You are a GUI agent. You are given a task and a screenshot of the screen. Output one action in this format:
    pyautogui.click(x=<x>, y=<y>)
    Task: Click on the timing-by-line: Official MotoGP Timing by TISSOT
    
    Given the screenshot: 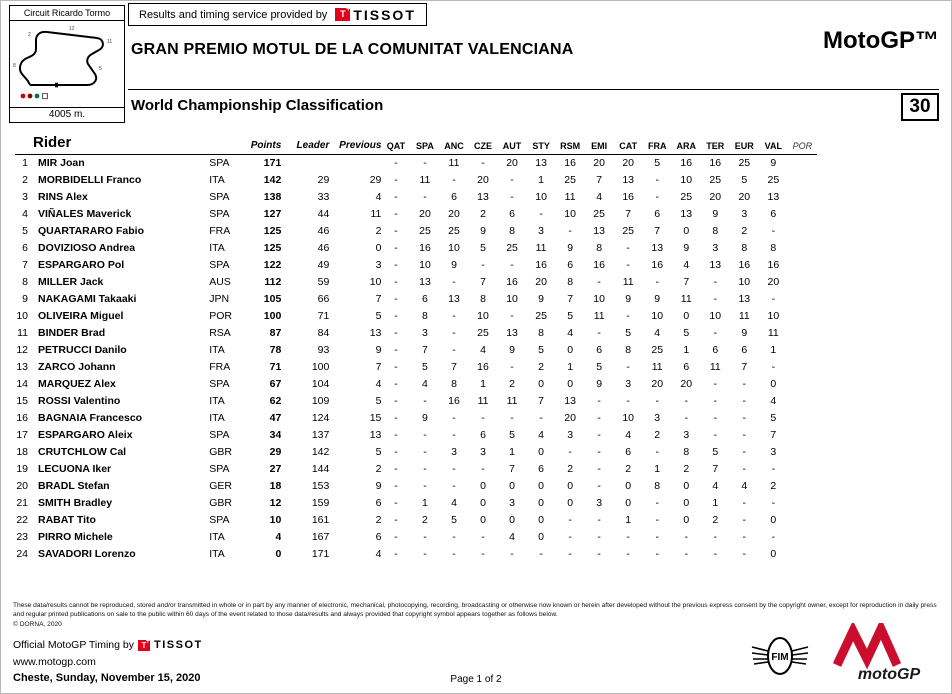 What is the action you would take?
    pyautogui.click(x=108, y=645)
    